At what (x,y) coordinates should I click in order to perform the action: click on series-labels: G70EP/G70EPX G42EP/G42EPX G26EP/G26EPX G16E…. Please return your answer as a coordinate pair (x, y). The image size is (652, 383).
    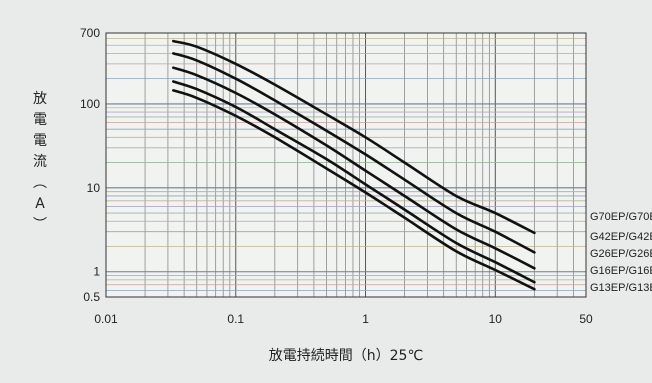
    Looking at the image, I should click on (621, 252).